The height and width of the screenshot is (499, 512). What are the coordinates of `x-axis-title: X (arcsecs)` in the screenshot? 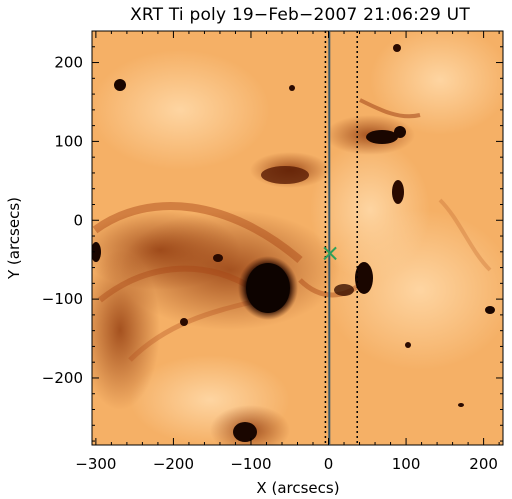 It's located at (297, 488).